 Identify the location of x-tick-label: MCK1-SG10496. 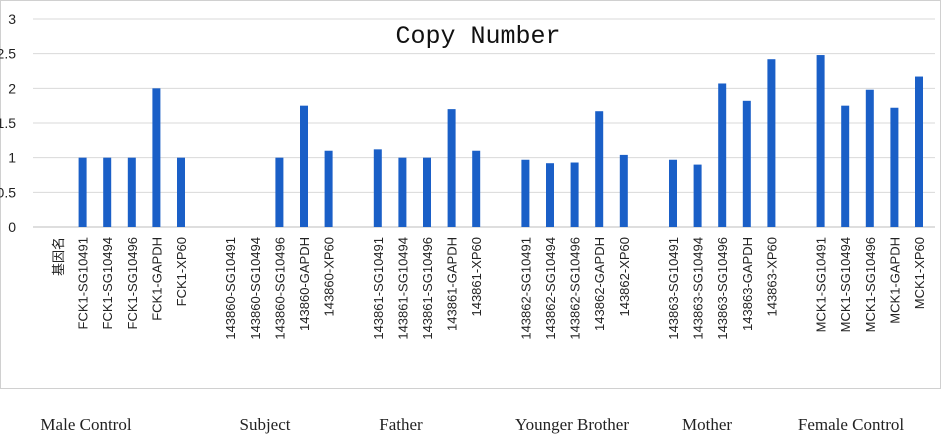
(870, 284).